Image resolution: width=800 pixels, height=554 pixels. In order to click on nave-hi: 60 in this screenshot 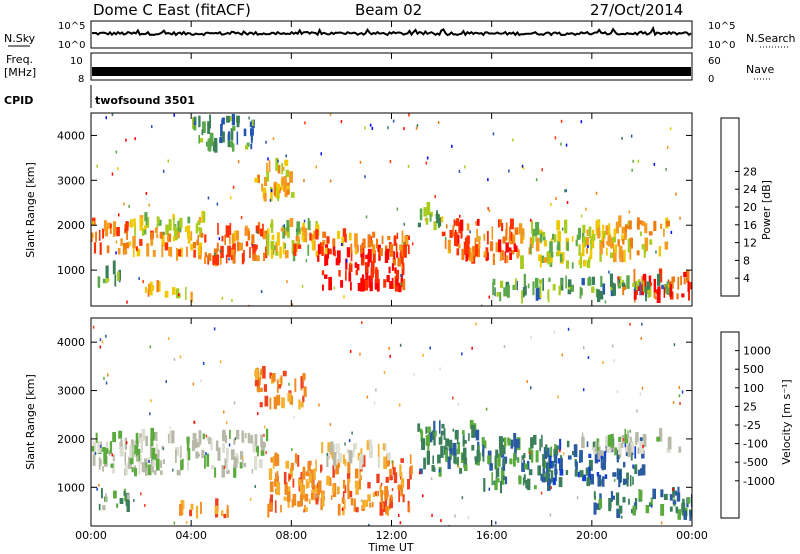, I will do `click(714, 61)`.